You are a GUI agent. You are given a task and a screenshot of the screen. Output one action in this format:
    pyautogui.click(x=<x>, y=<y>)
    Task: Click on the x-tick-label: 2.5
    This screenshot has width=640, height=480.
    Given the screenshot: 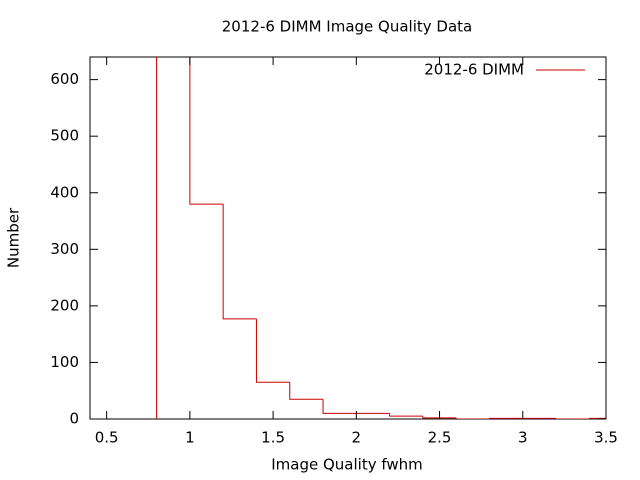 What is the action you would take?
    pyautogui.click(x=440, y=438)
    